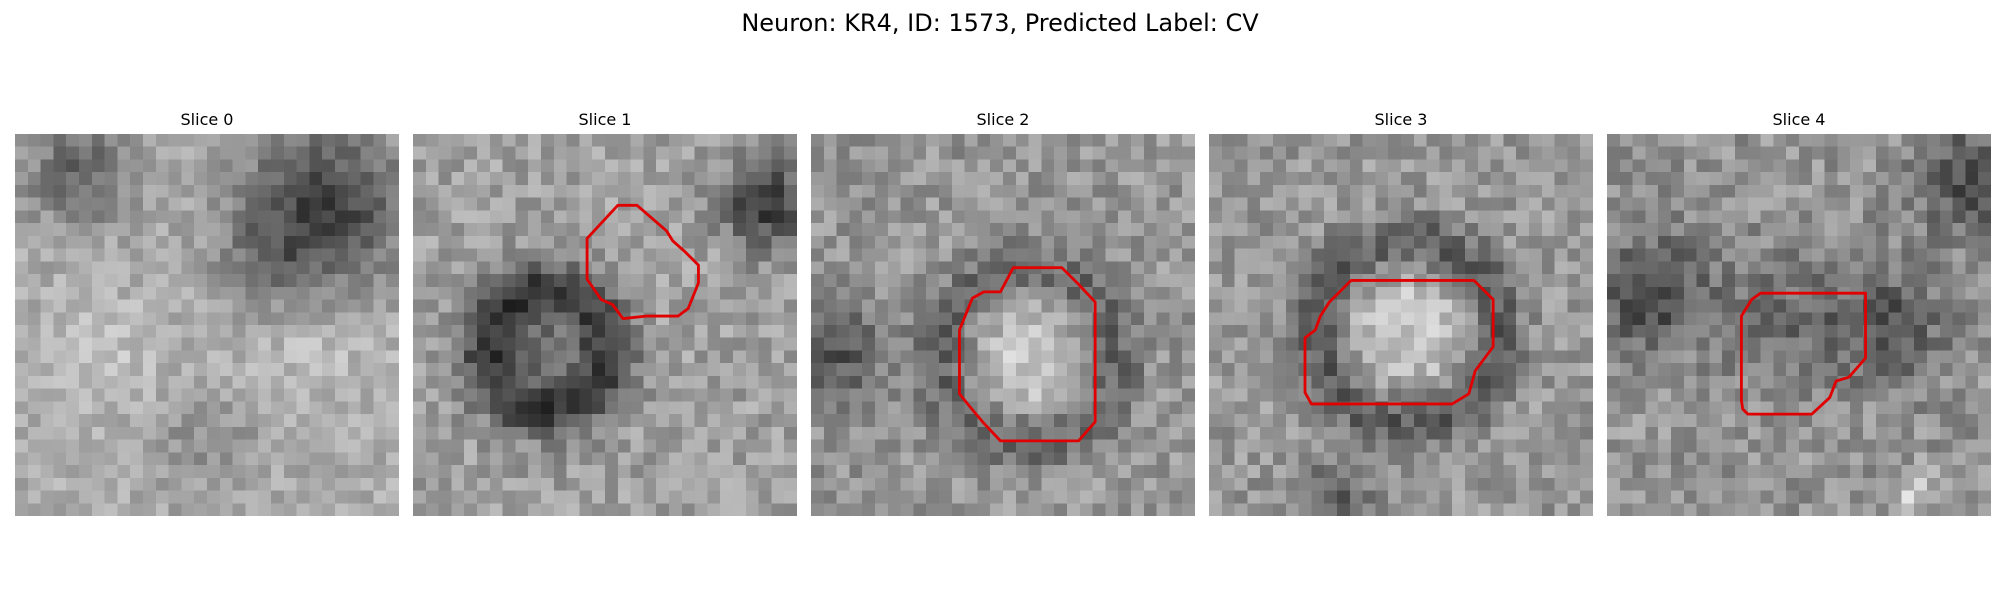 This screenshot has height=600, width=2000. Describe the element at coordinates (1799, 119) in the screenshot. I see `slice-title: Slice 4` at that location.